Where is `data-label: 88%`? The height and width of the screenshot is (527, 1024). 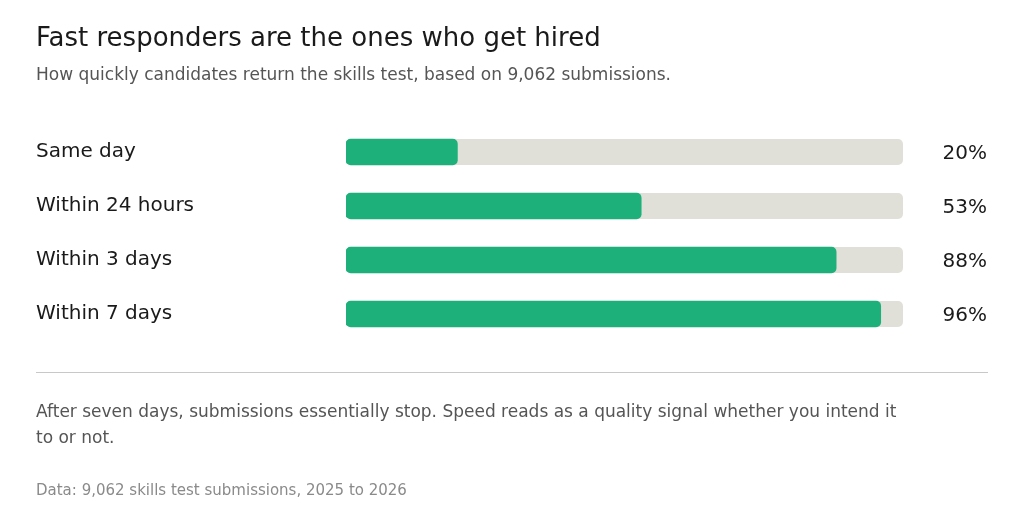 data-label: 88% is located at coordinates (964, 260).